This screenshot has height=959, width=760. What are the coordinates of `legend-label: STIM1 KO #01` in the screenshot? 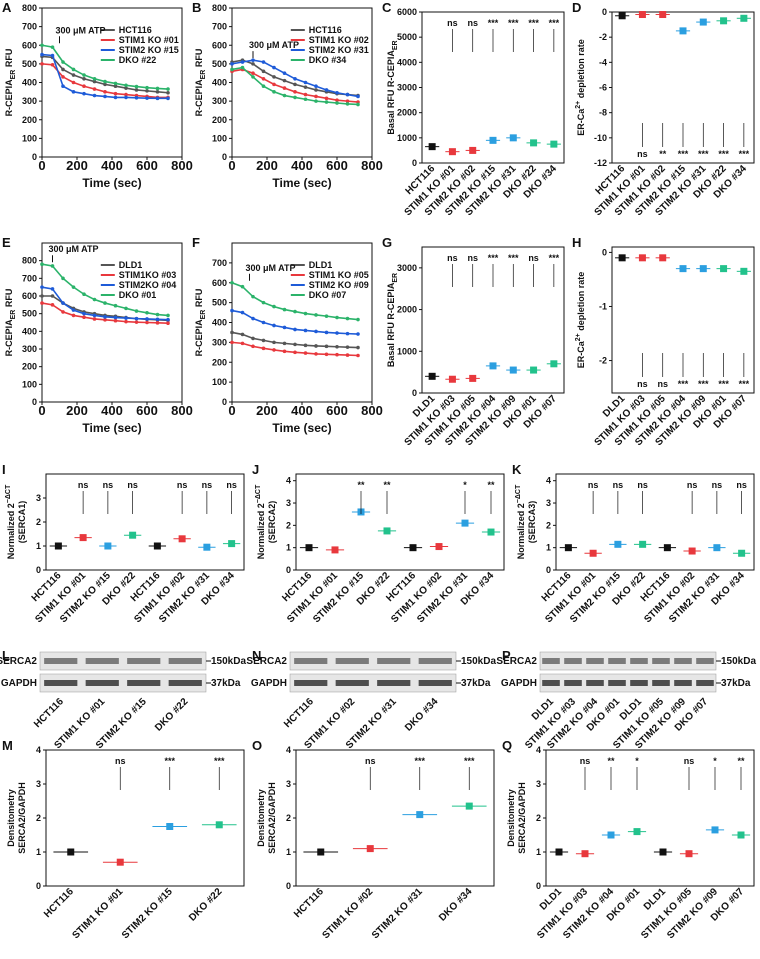 It's located at (149, 40).